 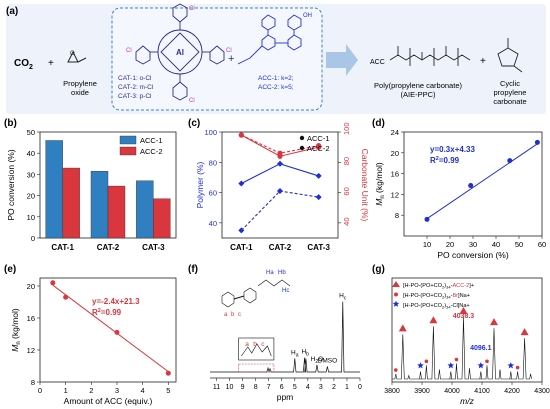 I want to click on x-tick-label: 10, so click(x=230, y=387).